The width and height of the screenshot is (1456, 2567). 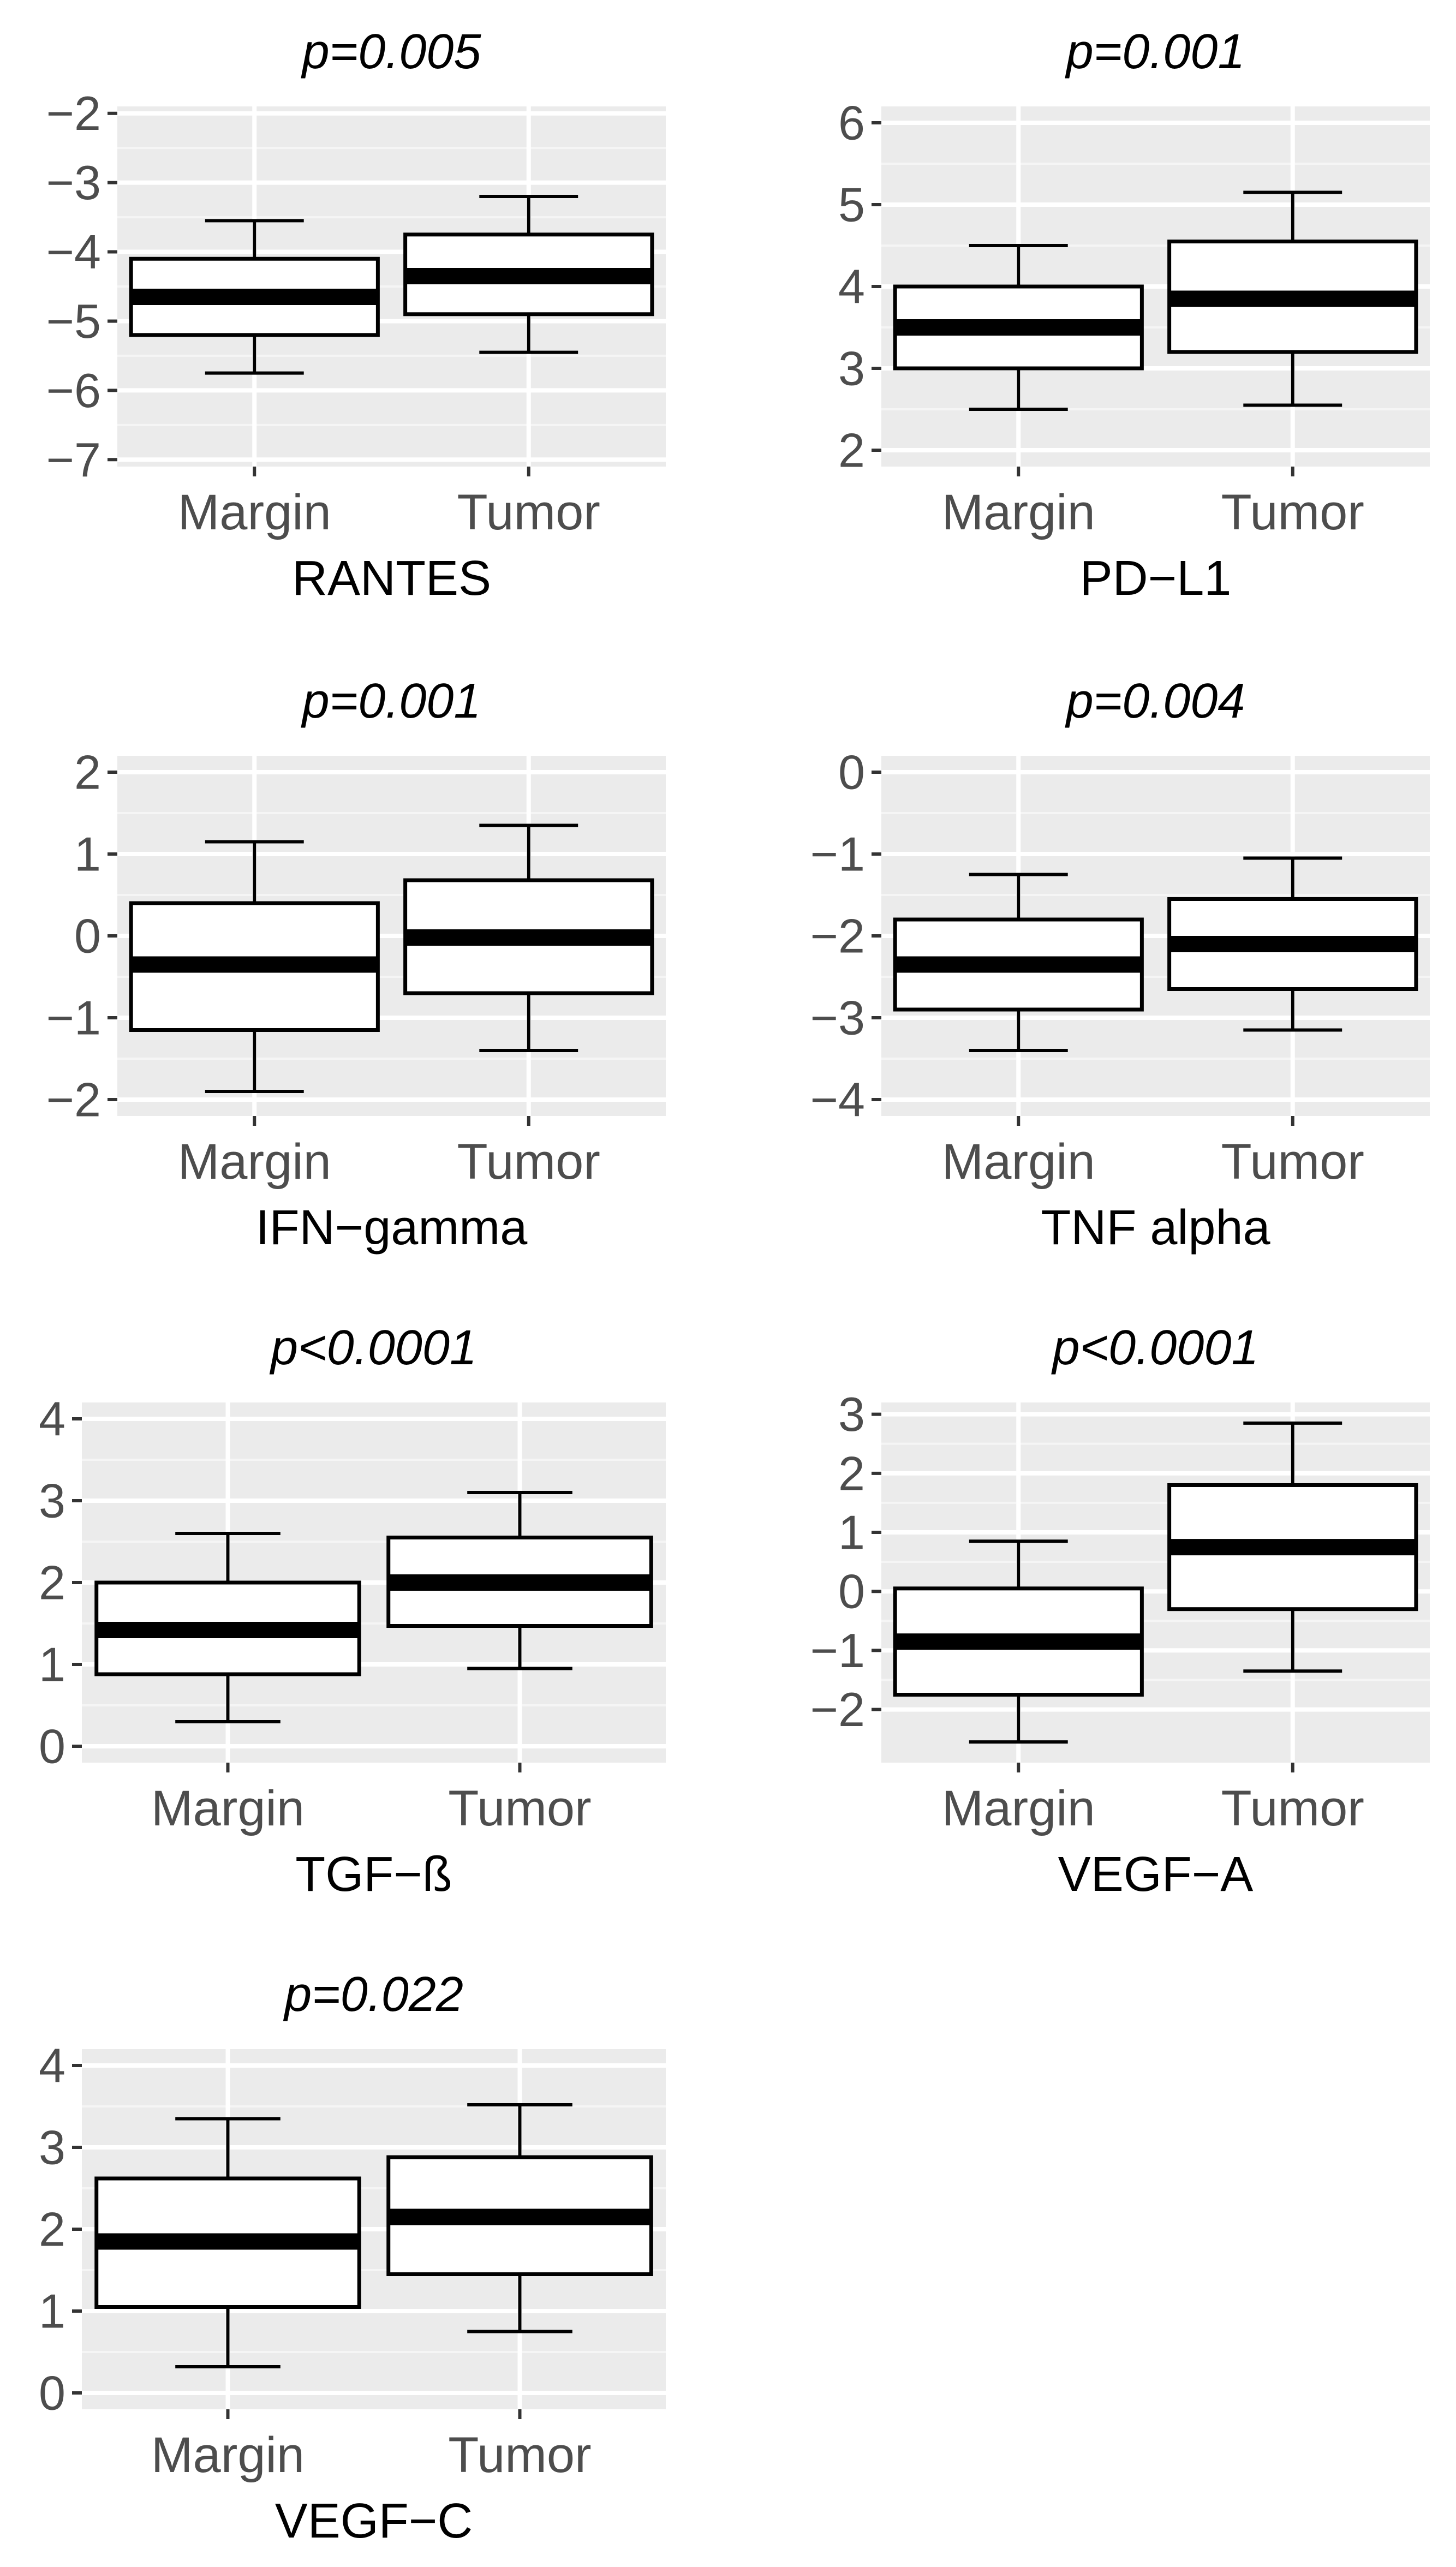 What do you see at coordinates (1156, 1875) in the screenshot?
I see `x-axis-label: VEGF−A` at bounding box center [1156, 1875].